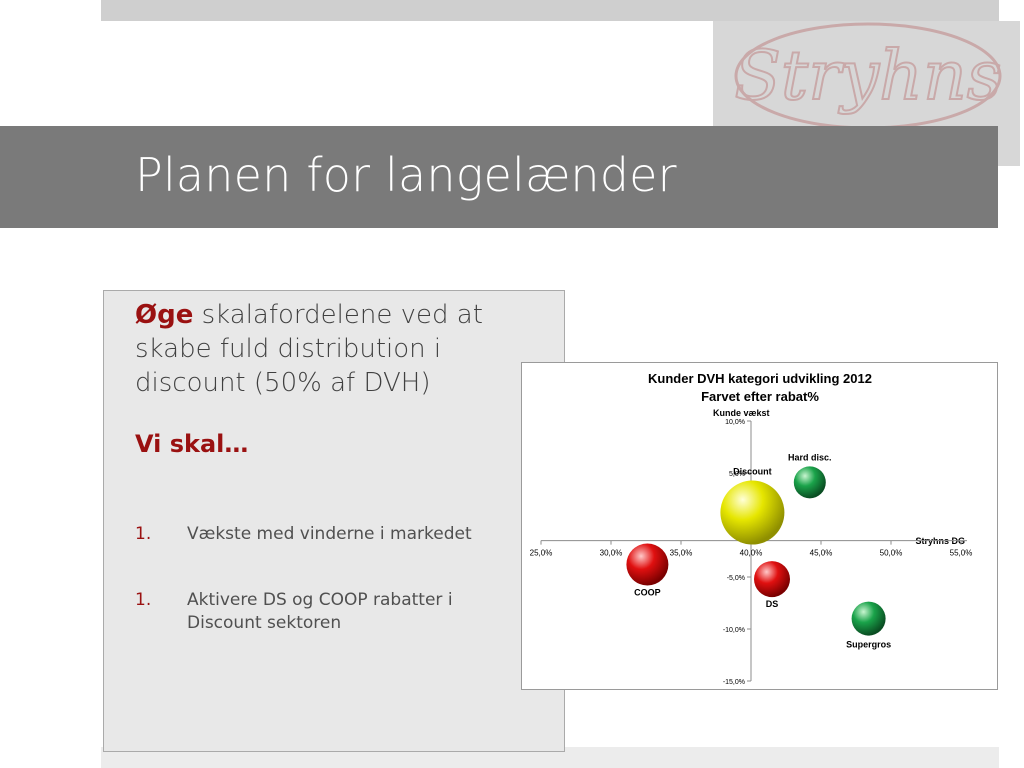  I want to click on chart-subtitle: Farvet efter rabat%, so click(760, 396).